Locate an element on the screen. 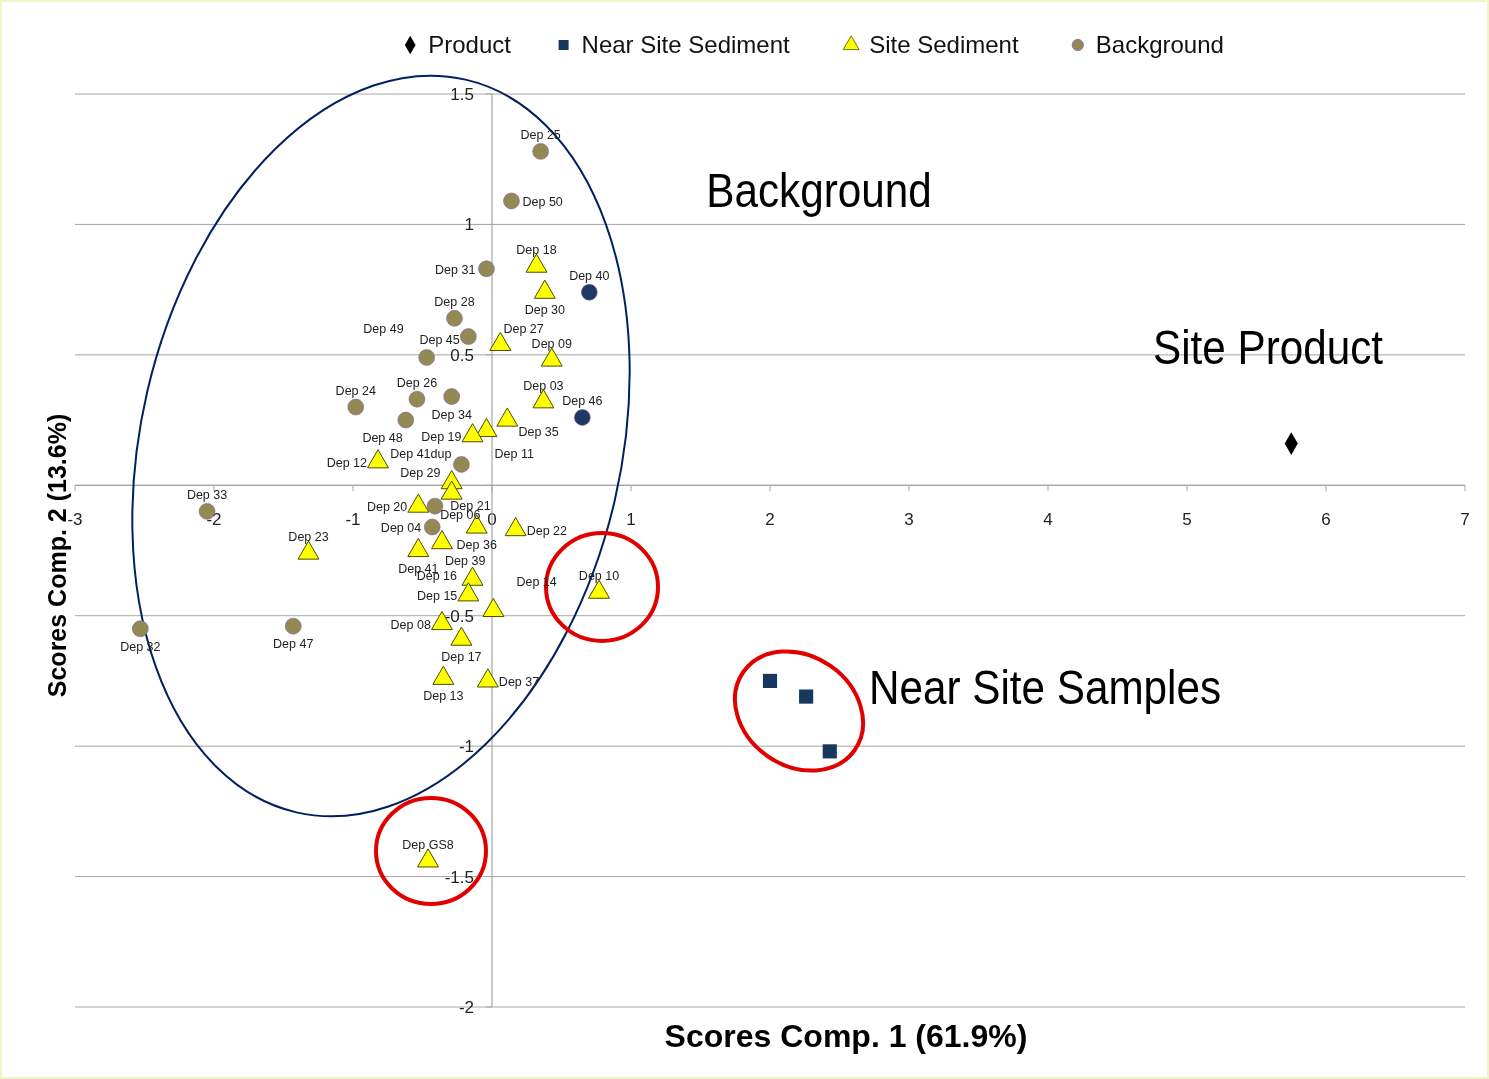 The width and height of the screenshot is (1489, 1079). data-label: Dep 13 is located at coordinates (443, 696).